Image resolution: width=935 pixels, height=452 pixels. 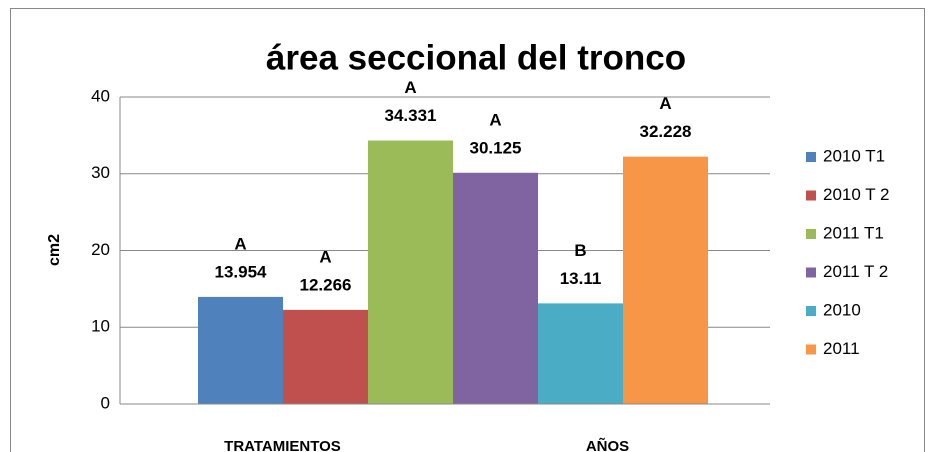 I want to click on data-label: 13.11, so click(x=581, y=278).